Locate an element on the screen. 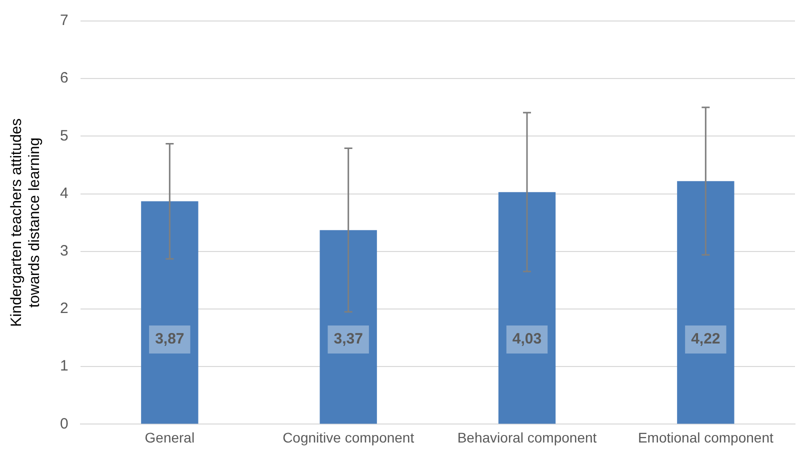 This screenshot has height=455, width=797. data-label: 4,22 is located at coordinates (705, 339).